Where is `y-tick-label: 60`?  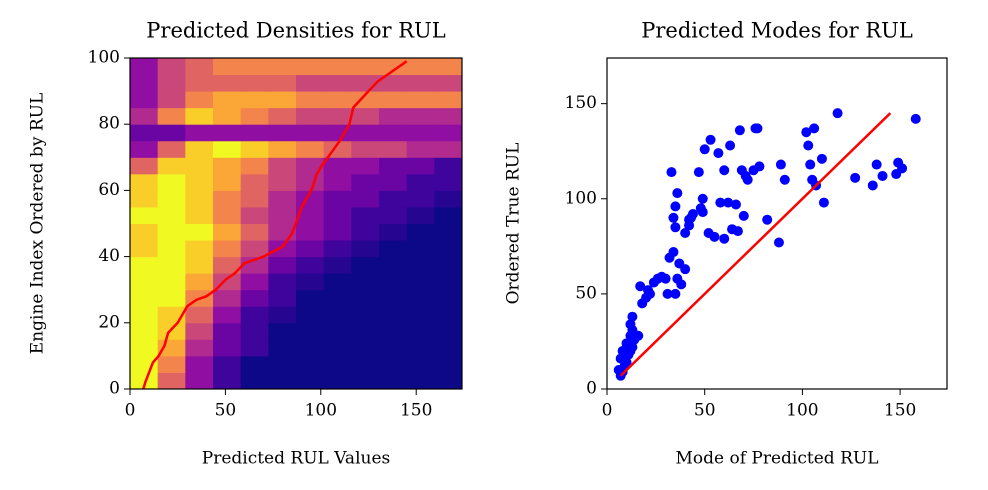
y-tick-label: 60 is located at coordinates (109, 190).